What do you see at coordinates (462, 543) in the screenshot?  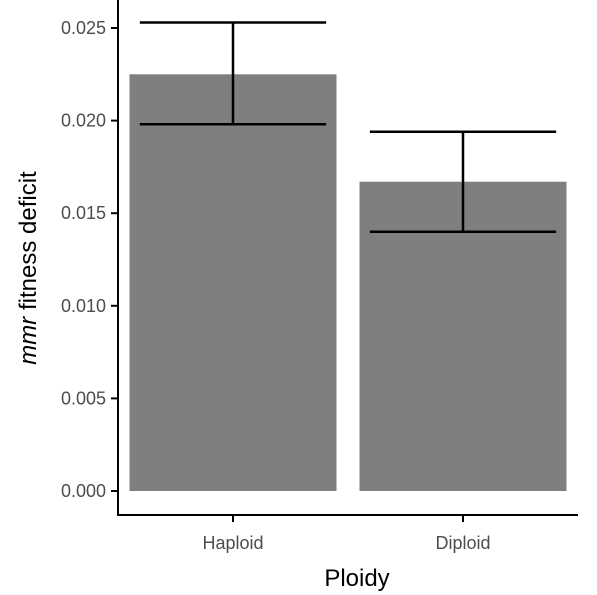 I see `x-tick-label-diploid: Diploid` at bounding box center [462, 543].